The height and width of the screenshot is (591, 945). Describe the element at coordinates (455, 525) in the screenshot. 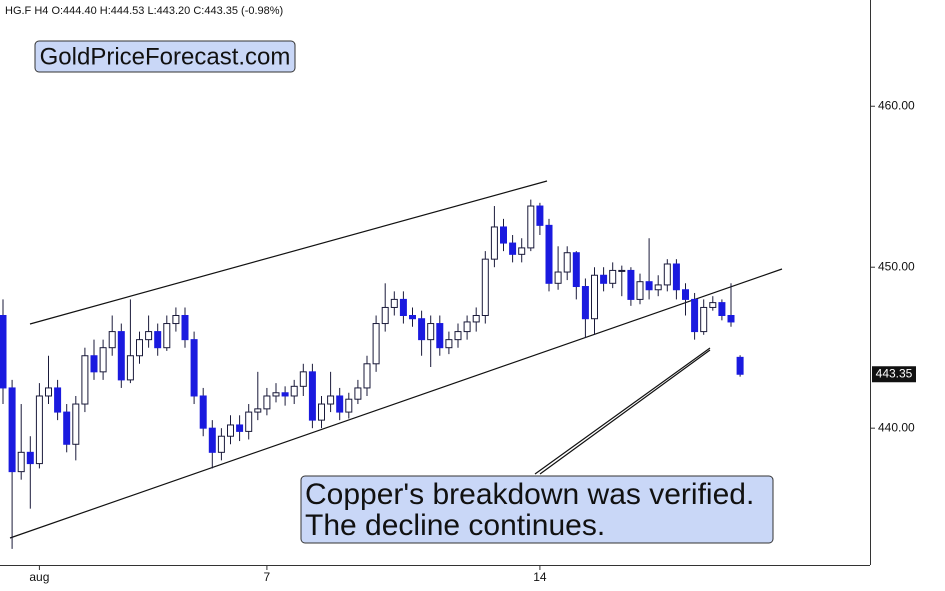

I see `annotation-line: The decline continues.` at that location.